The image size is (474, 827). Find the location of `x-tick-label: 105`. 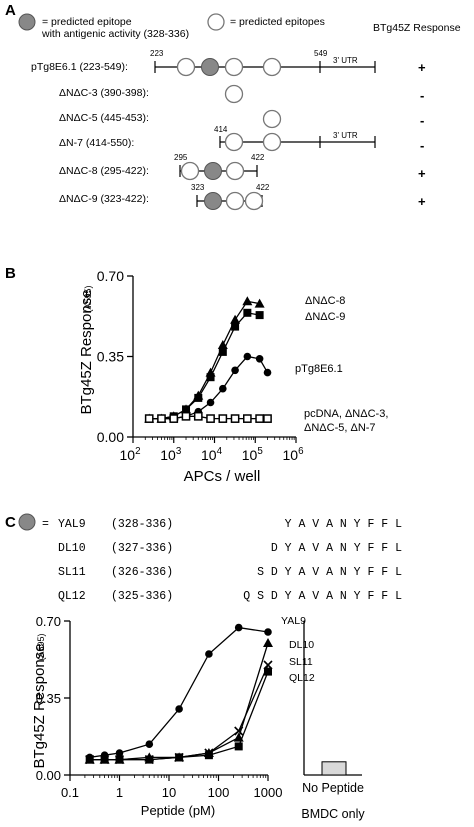

x-tick-label: 105 is located at coordinates (253, 454).